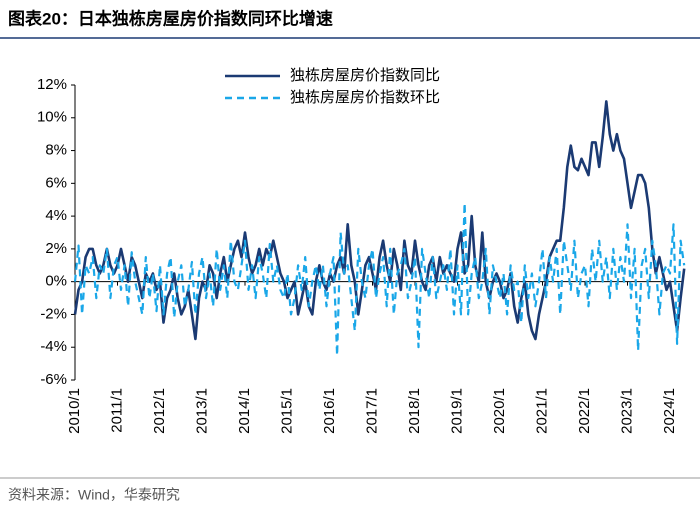 This screenshot has height=514, width=700. Describe the element at coordinates (56, 215) in the screenshot. I see `y-tick-label: 4%` at that location.